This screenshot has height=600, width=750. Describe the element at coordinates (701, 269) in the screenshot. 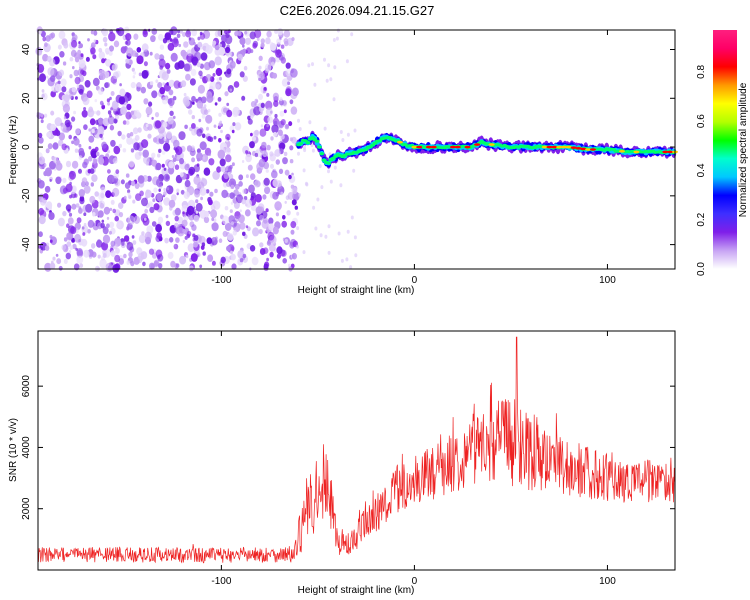

I see `colorbar-tick-label: 0.0` at that location.